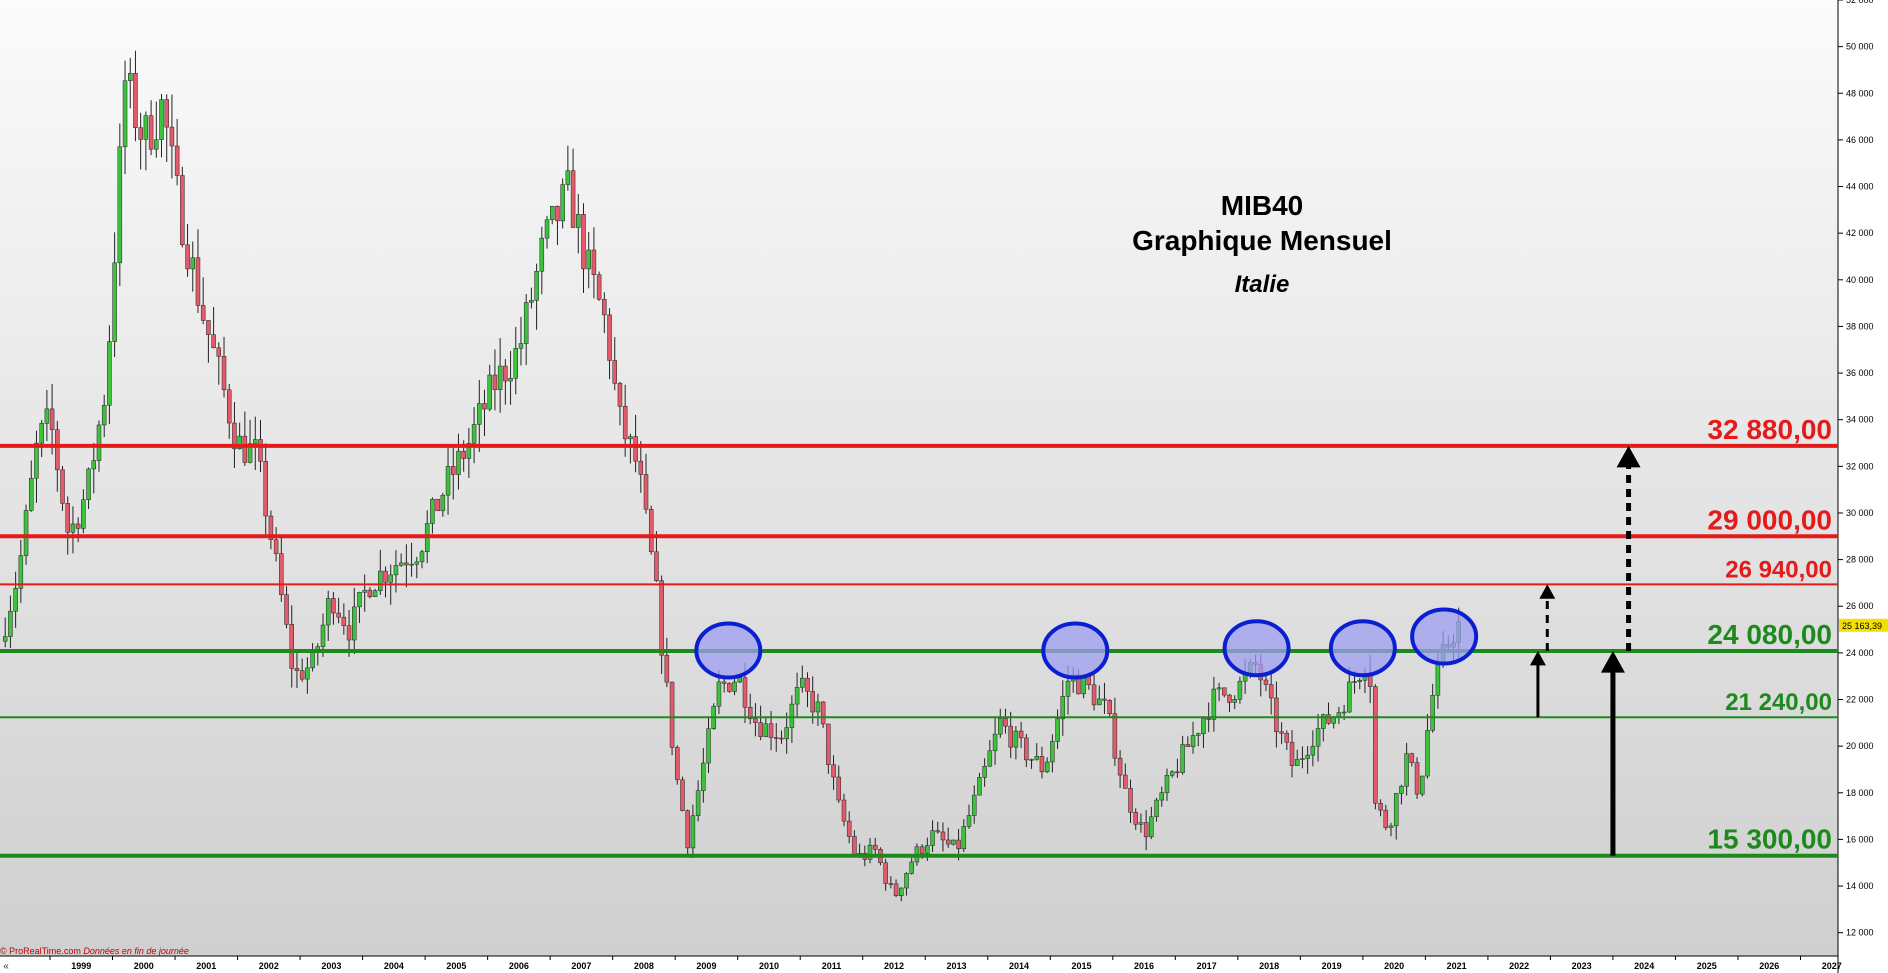 This screenshot has width=1888, height=973. What do you see at coordinates (1769, 429) in the screenshot?
I see `level-label: 32 880,00` at bounding box center [1769, 429].